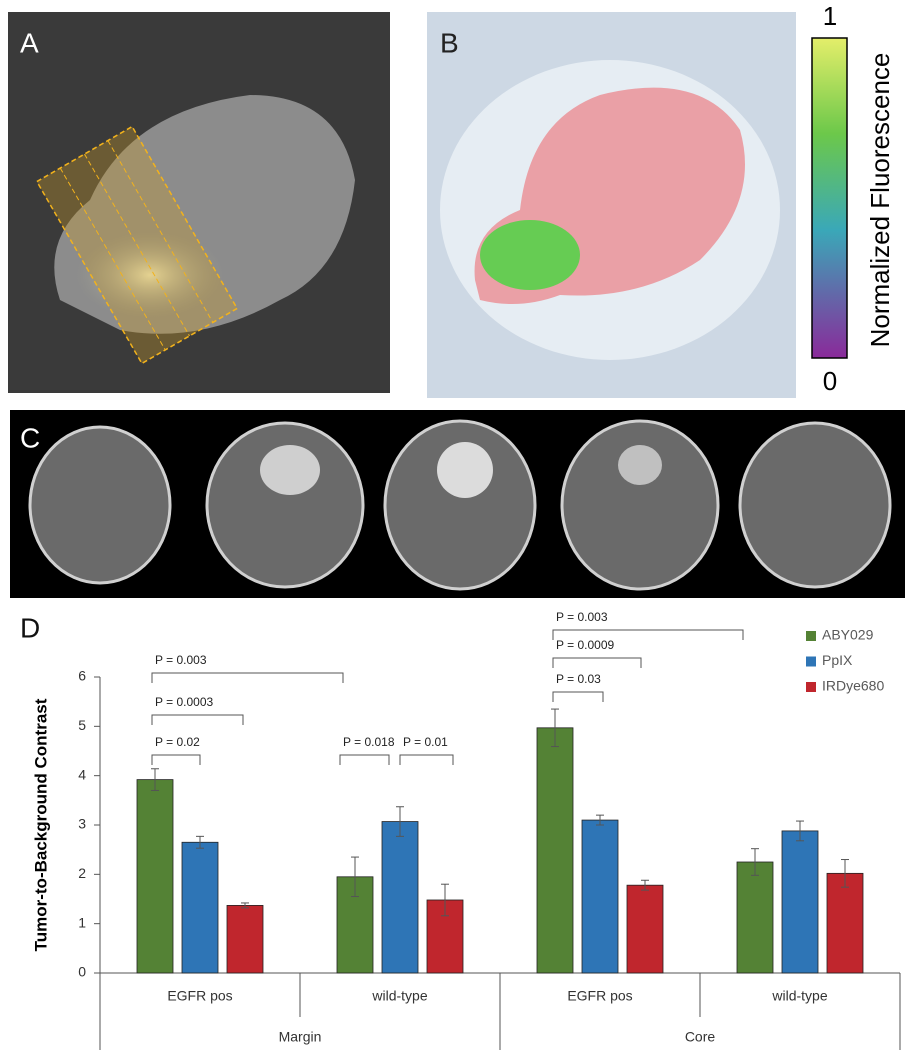 Image resolution: width=910 pixels, height=1050 pixels. I want to click on y-tick-label: 6, so click(82, 676).